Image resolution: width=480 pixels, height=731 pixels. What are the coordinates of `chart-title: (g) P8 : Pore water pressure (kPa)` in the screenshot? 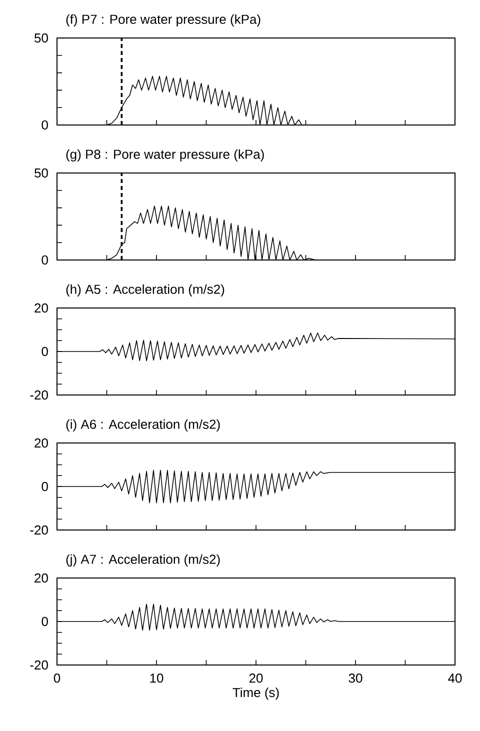 It's located at (165, 155).